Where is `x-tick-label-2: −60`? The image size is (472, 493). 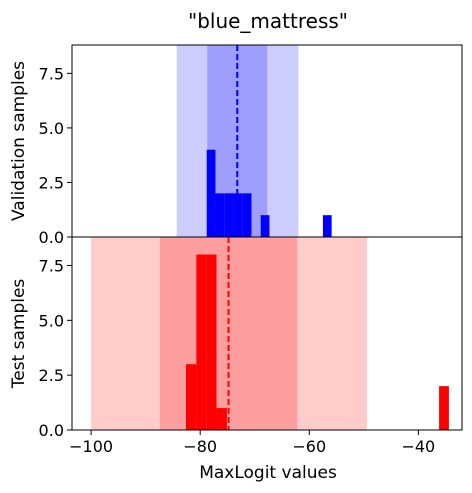
x-tick-label-2: −60 is located at coordinates (309, 446).